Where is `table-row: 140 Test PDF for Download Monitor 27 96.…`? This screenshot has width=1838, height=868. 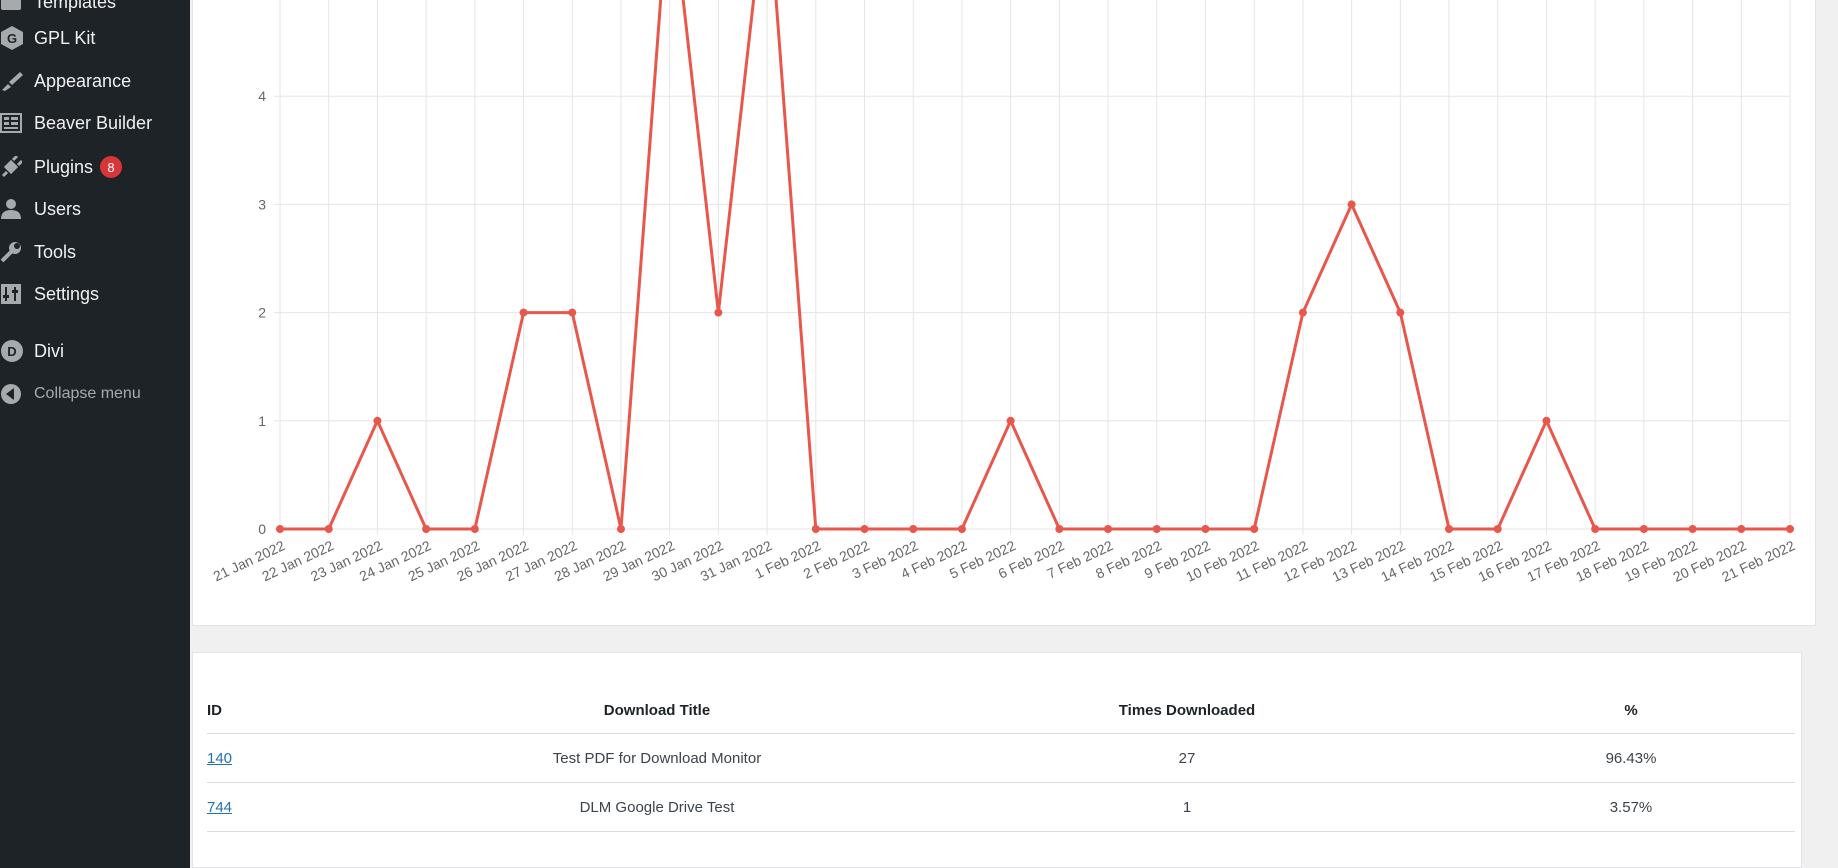
table-row: 140 Test PDF for Download Monitor 27 96.… is located at coordinates (1001, 758).